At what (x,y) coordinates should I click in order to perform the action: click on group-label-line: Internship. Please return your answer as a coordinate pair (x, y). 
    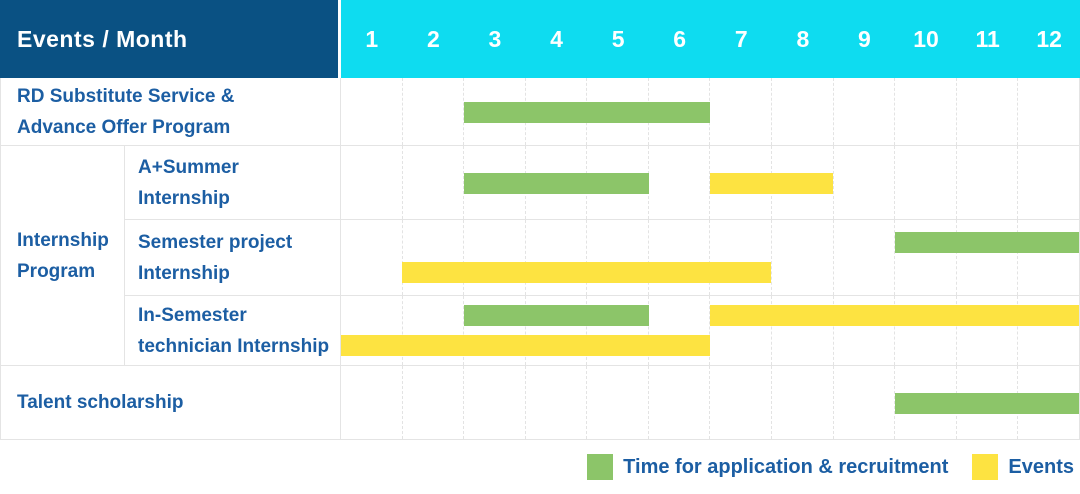
    Looking at the image, I should click on (63, 240).